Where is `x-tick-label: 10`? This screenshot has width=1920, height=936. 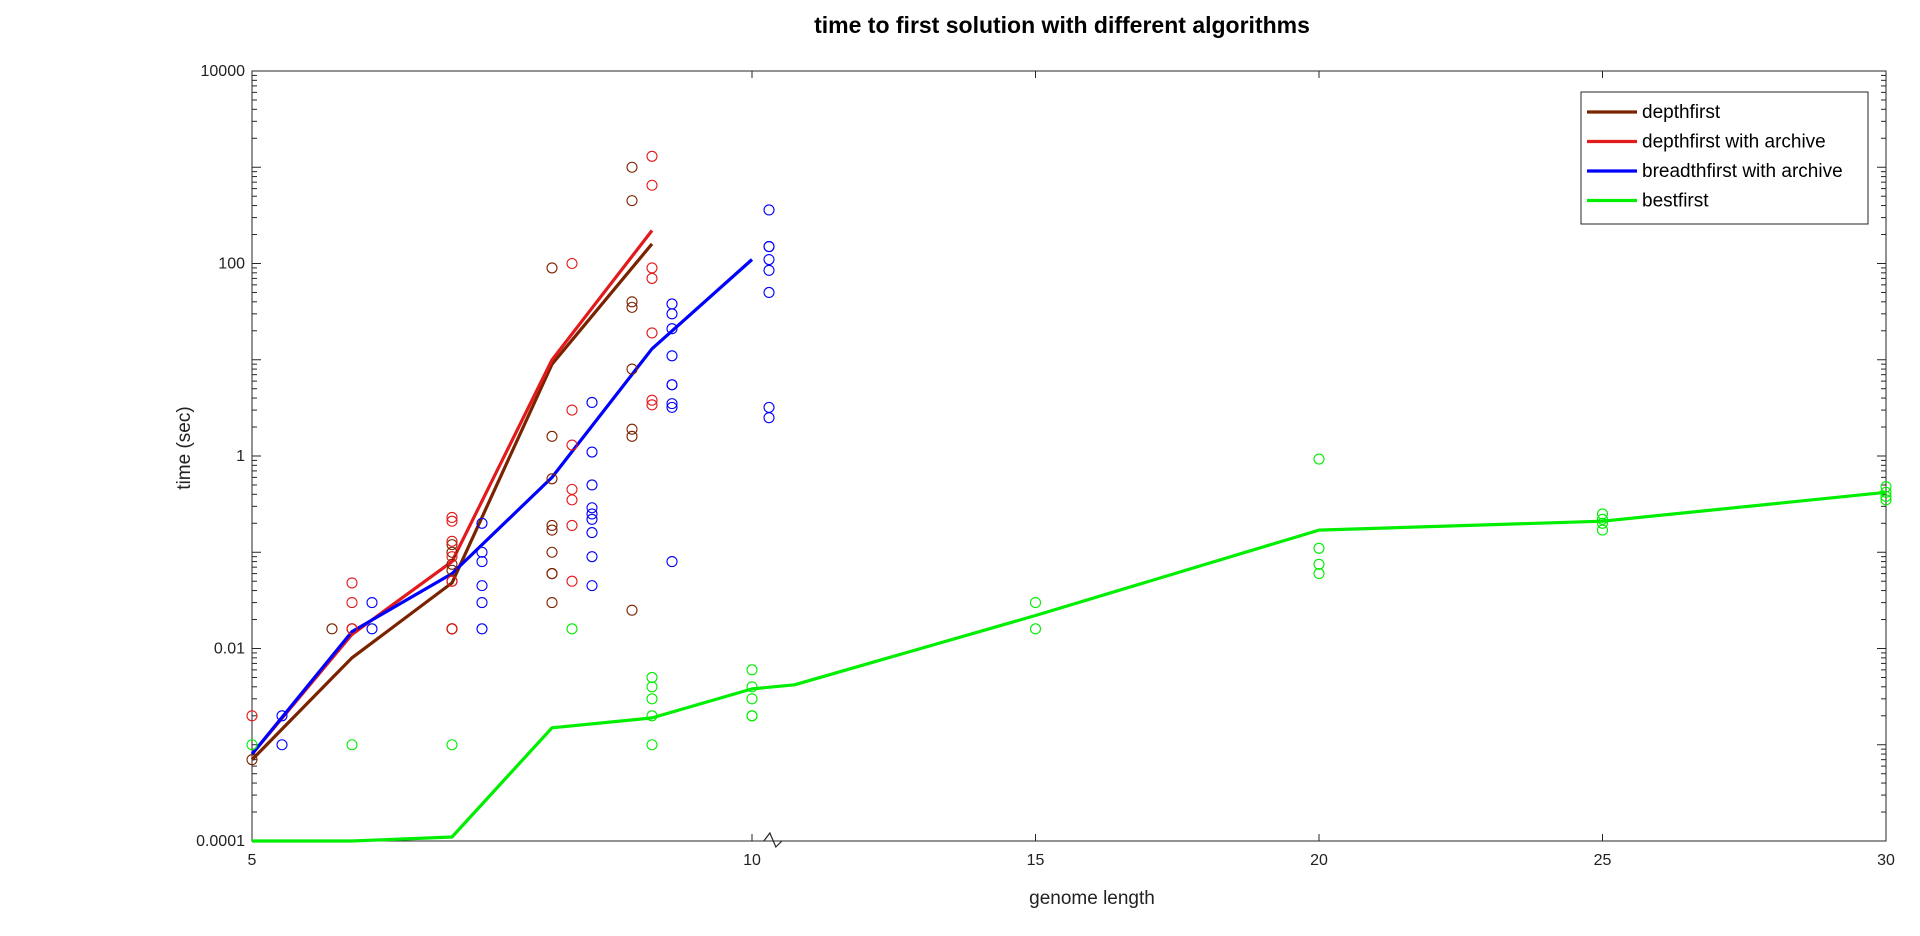
x-tick-label: 10 is located at coordinates (752, 860).